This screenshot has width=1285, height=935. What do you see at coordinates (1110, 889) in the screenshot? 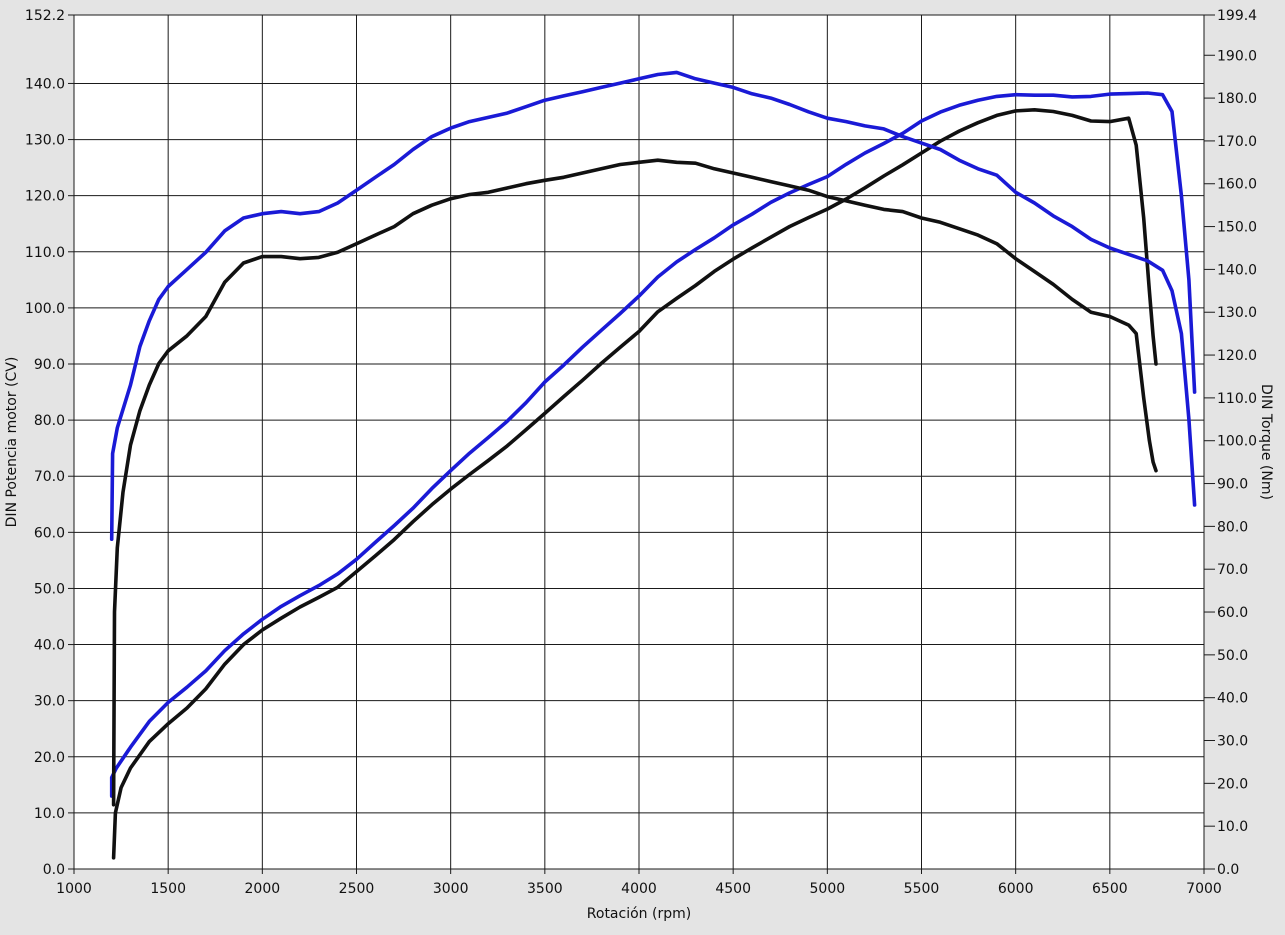
I see `x-tick-label: 6500` at bounding box center [1110, 889].